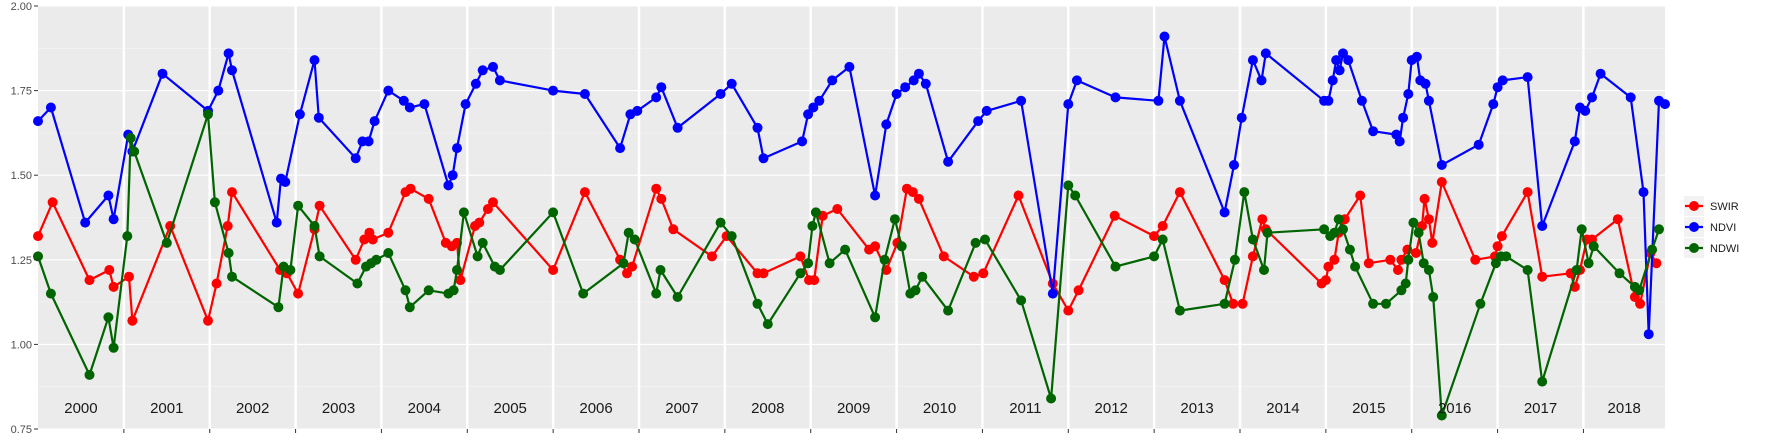 The height and width of the screenshot is (442, 1773). I want to click on y-tick-label: 1.75, so click(21, 92).